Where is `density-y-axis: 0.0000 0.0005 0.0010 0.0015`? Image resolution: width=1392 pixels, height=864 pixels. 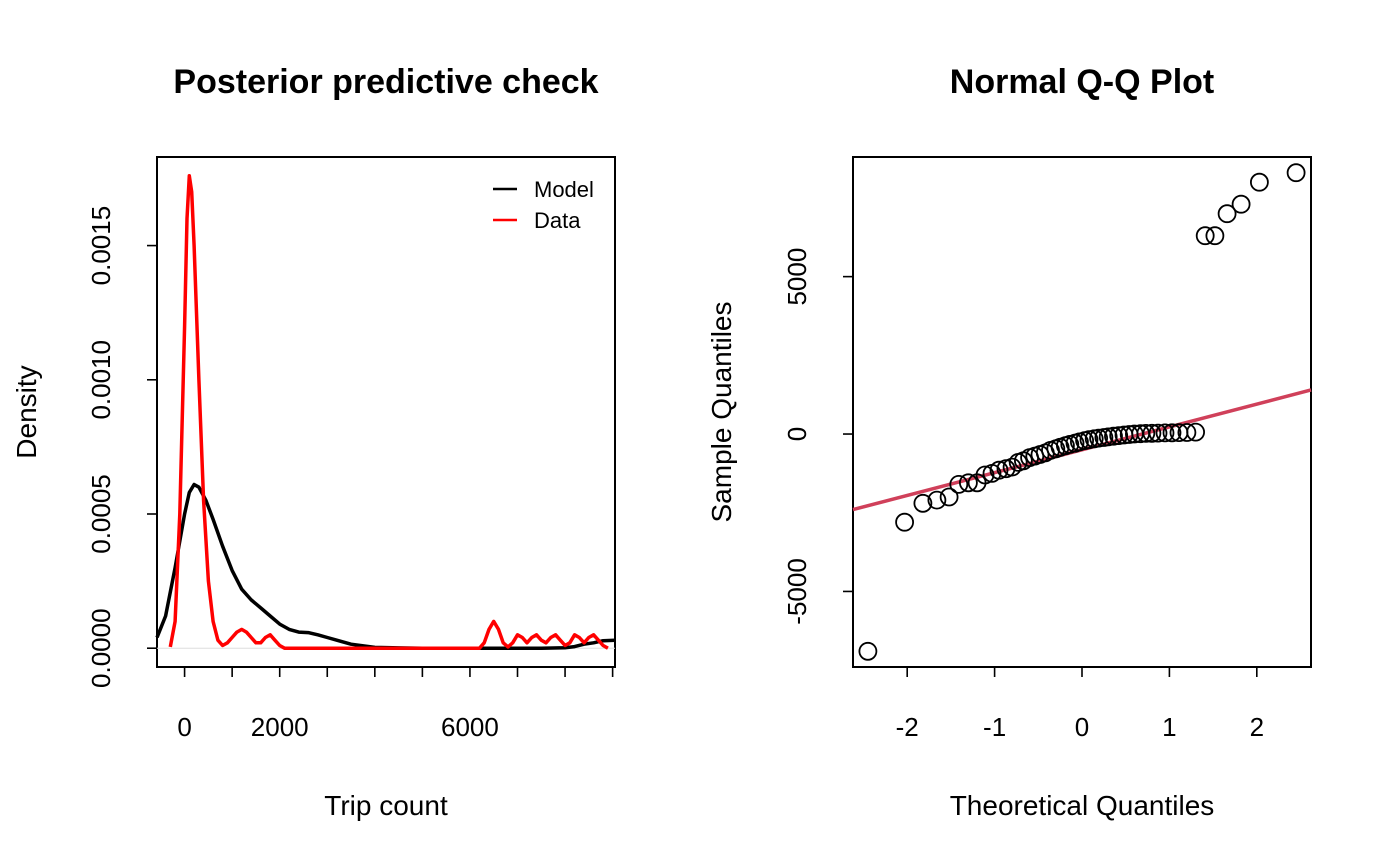 density-y-axis: 0.0000 0.0005 0.0010 0.0015 is located at coordinates (121, 447).